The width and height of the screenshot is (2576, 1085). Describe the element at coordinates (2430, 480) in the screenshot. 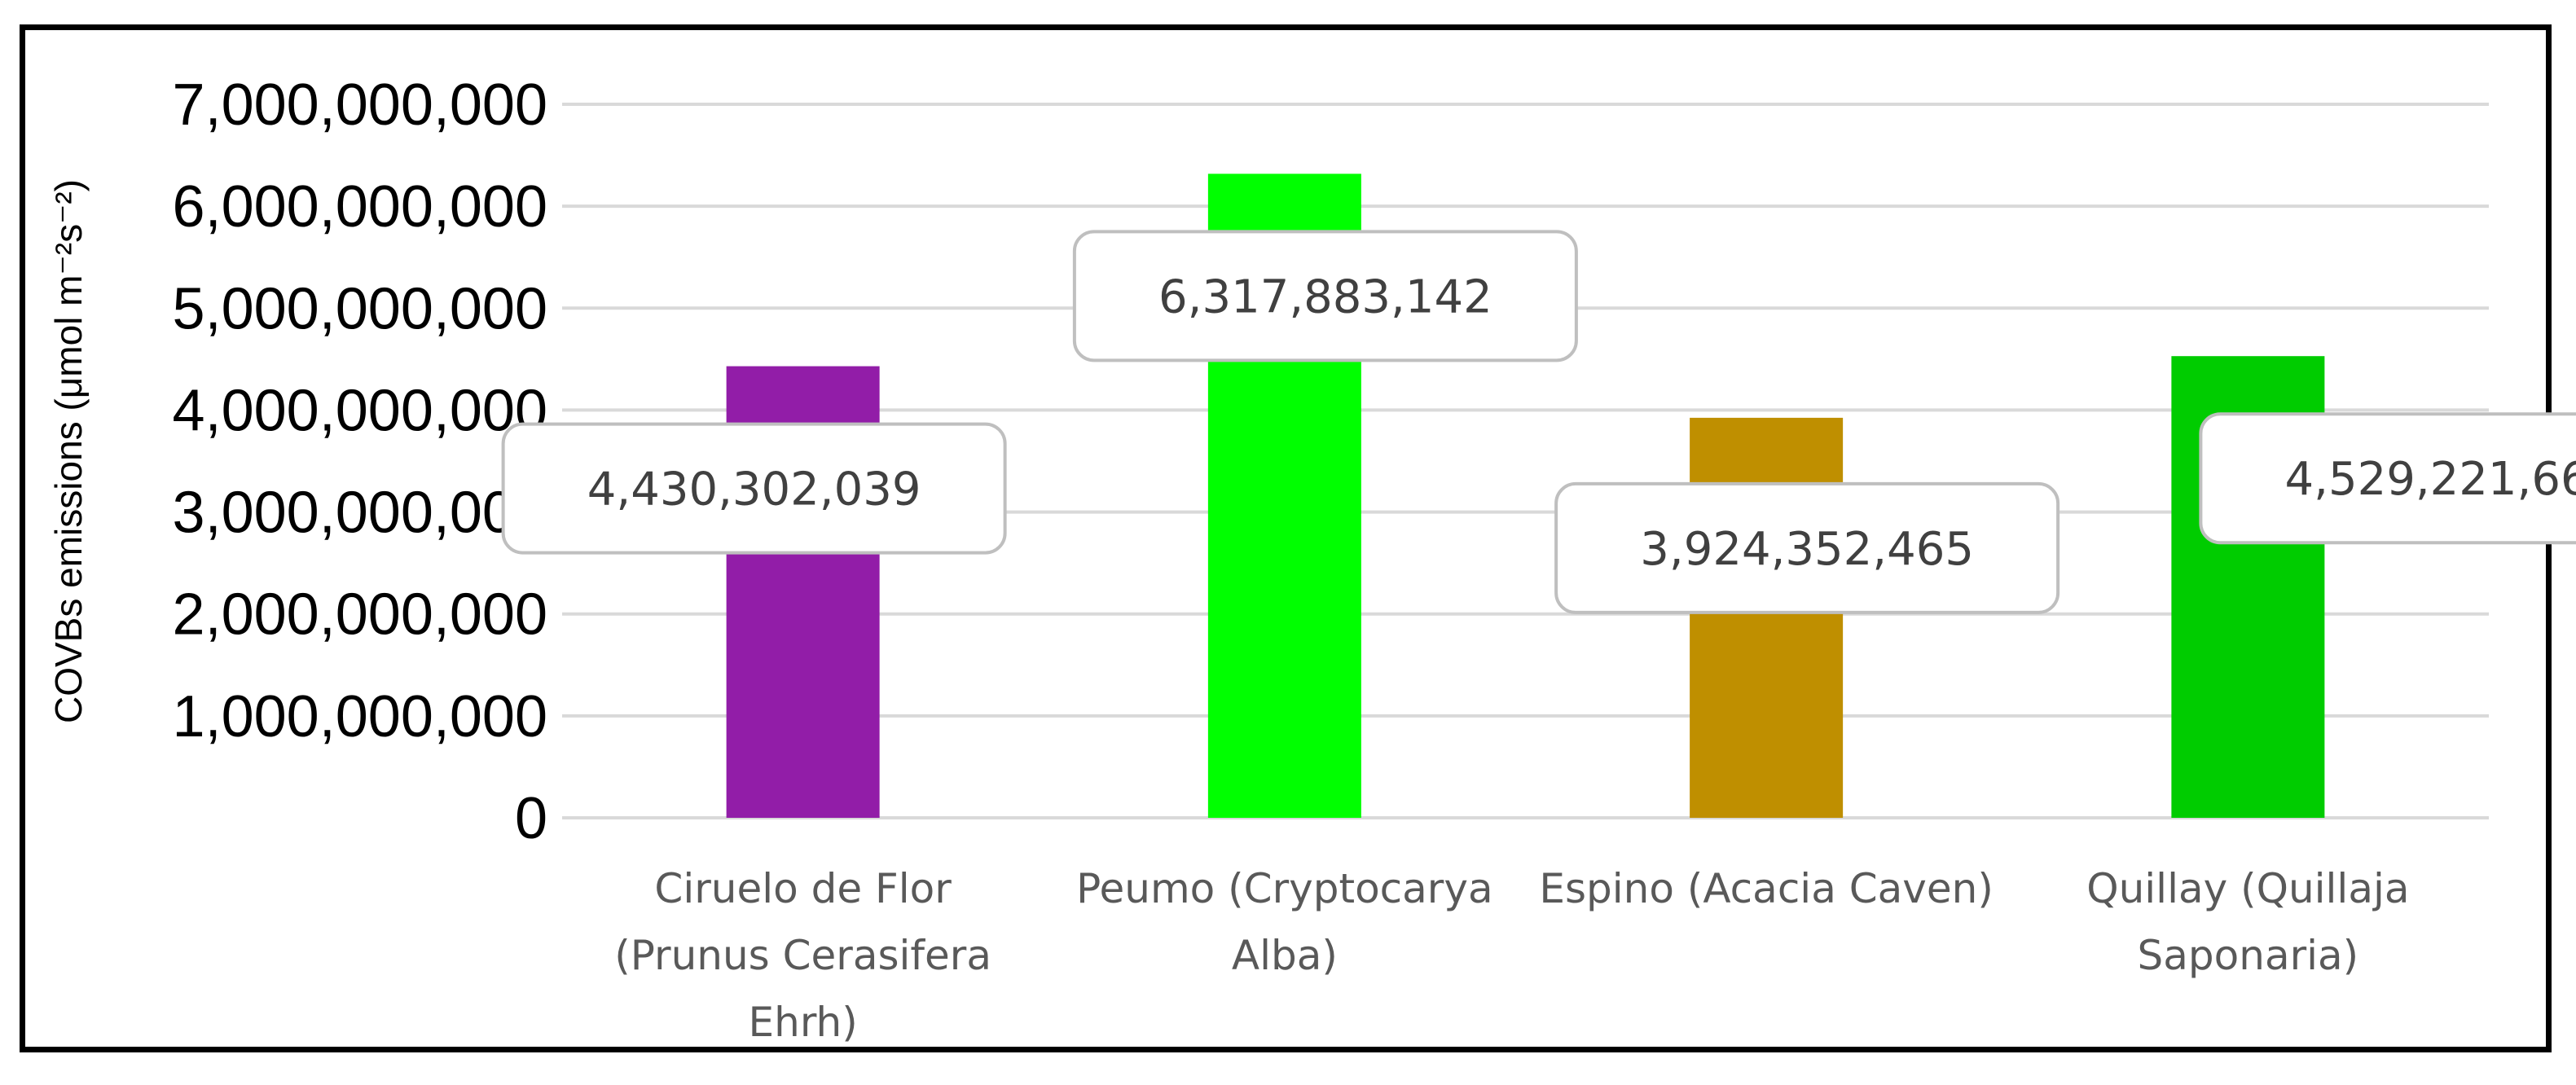

I see `data-label: 4,529,221,667` at that location.